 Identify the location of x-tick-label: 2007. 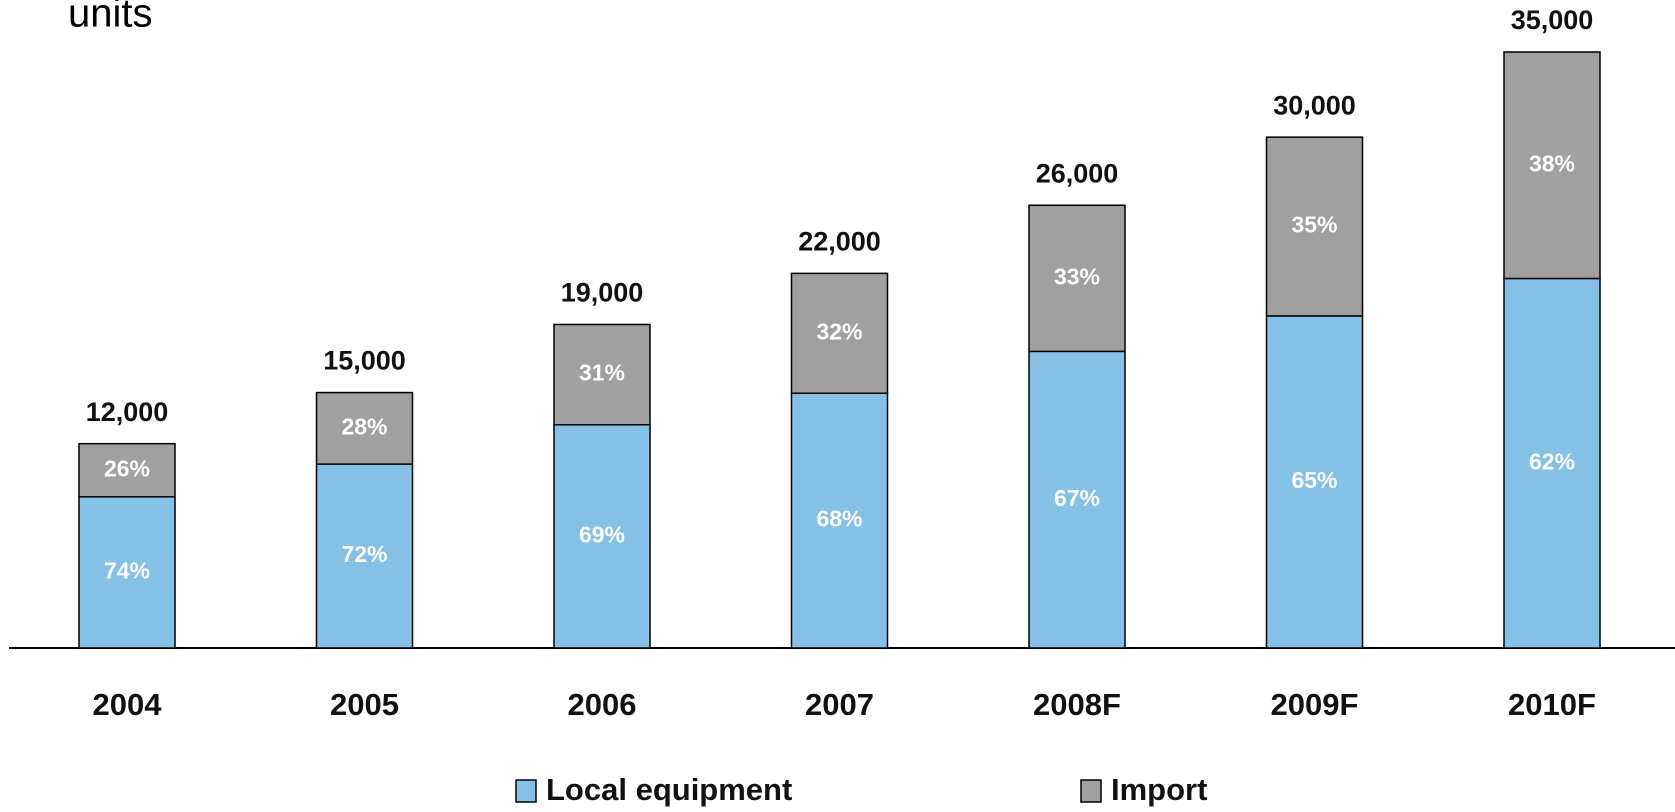
(839, 704).